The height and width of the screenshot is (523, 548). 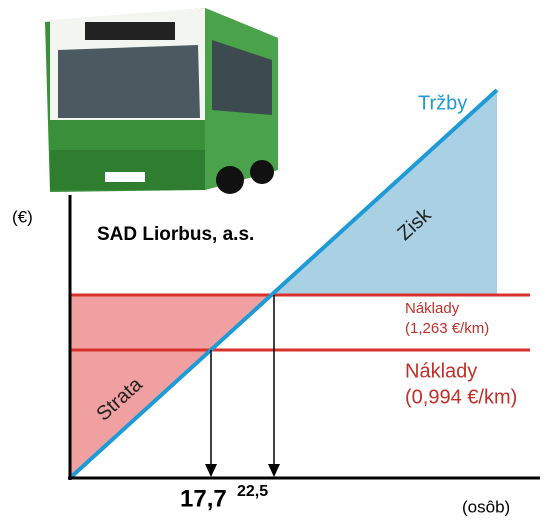 What do you see at coordinates (432, 308) in the screenshot?
I see `cost-high-label: Náklady` at bounding box center [432, 308].